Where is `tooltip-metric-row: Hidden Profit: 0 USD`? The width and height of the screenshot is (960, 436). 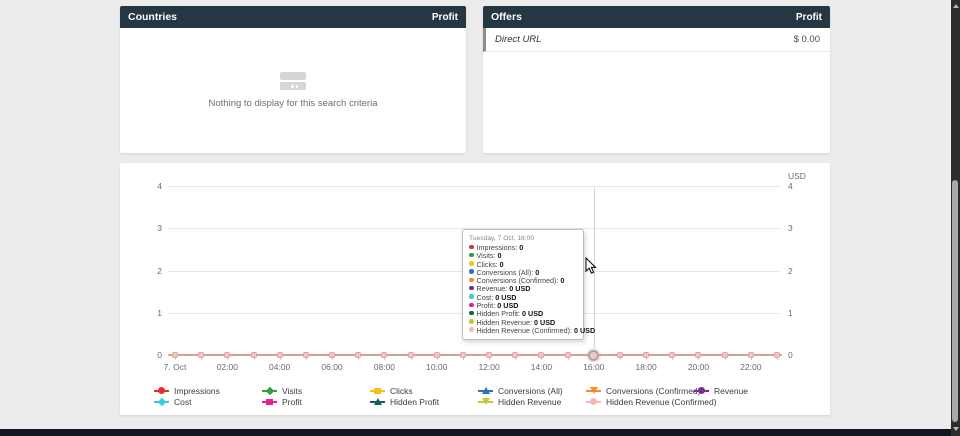 tooltip-metric-row: Hidden Profit: 0 USD is located at coordinates (523, 314).